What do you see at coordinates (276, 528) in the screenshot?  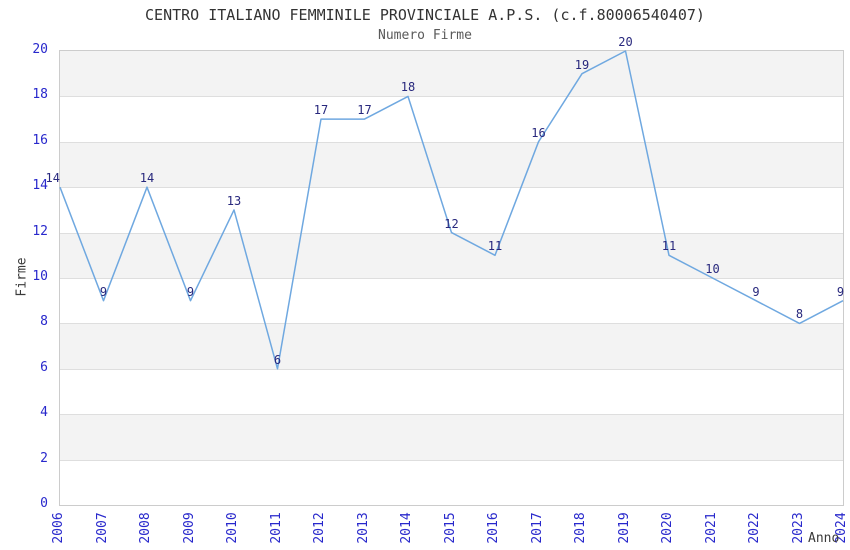 I see `x-tick-label: 2011` at bounding box center [276, 528].